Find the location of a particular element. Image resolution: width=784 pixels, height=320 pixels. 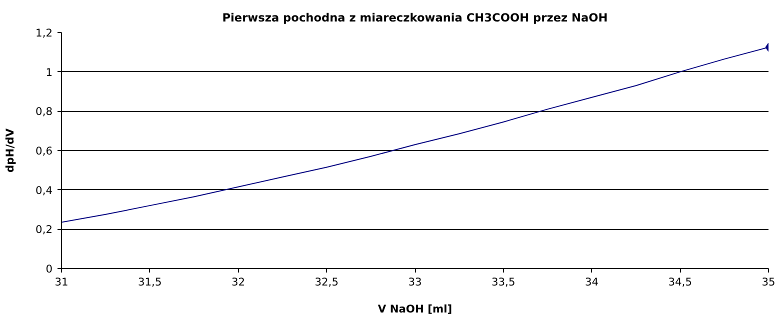

y-tick-label: 0,8 is located at coordinates (44, 111).